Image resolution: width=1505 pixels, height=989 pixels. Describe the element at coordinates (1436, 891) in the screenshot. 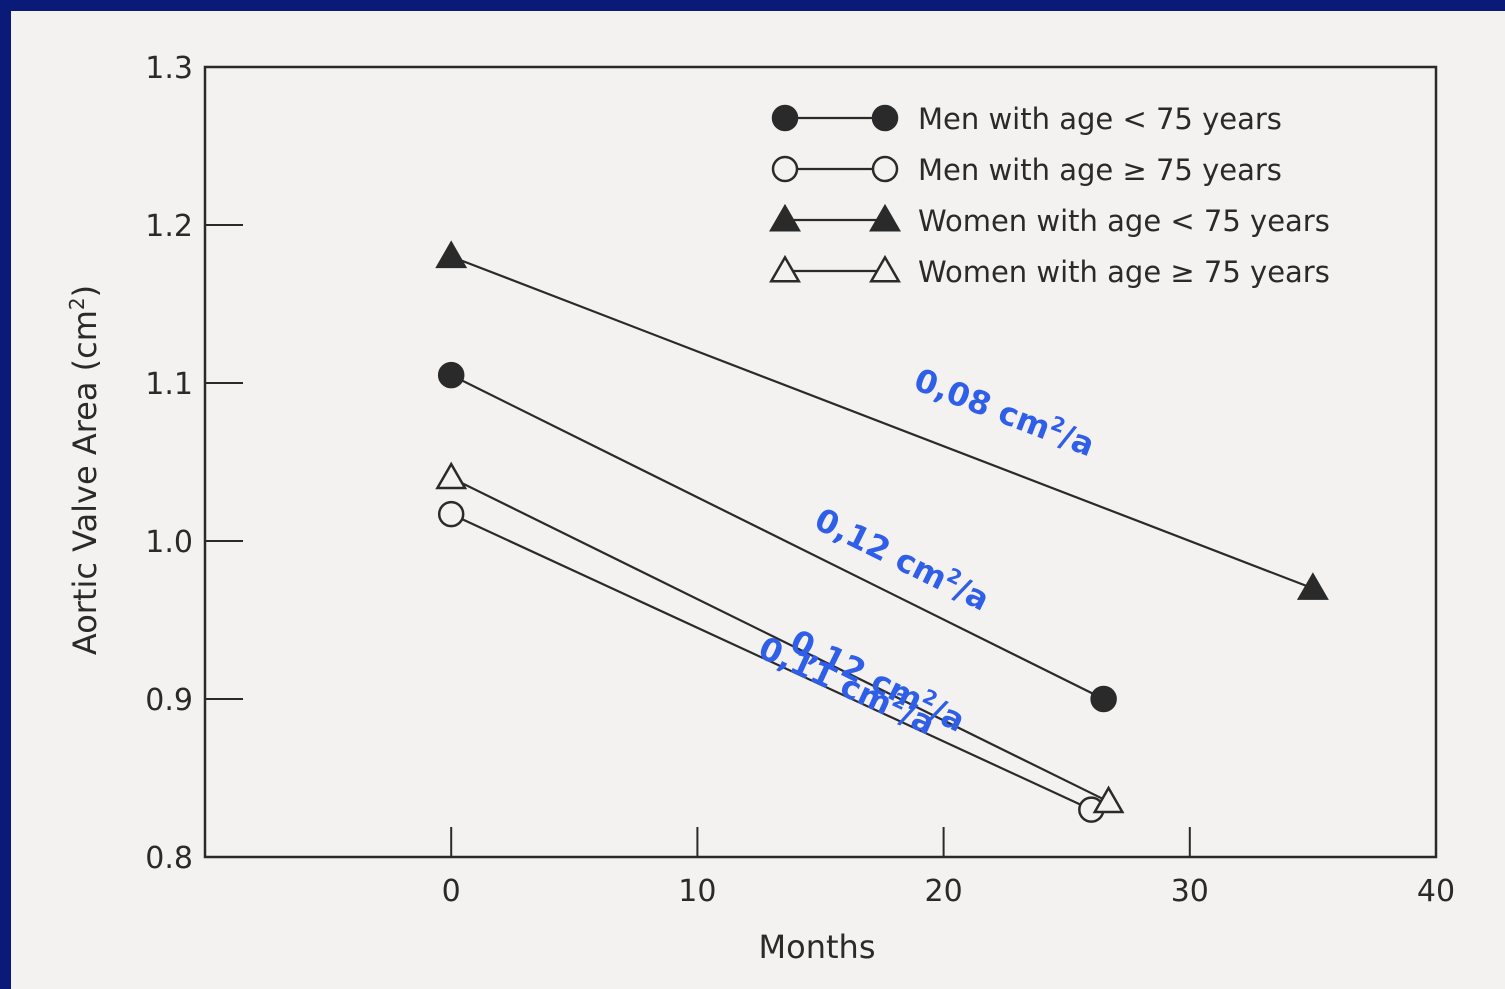

I see `x-tick-label: 40` at that location.